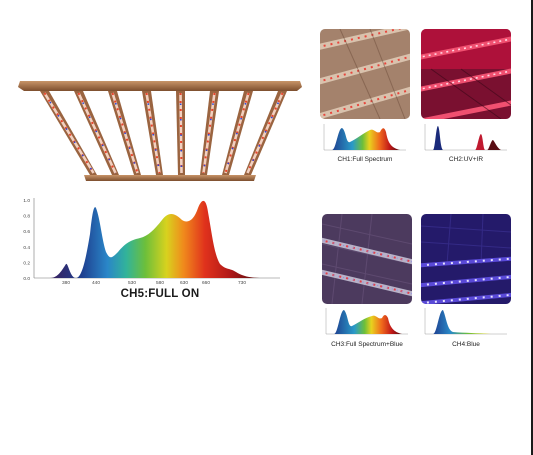 The height and width of the screenshot is (455, 533). I want to click on y-tick-label: 0.6, so click(26, 232).